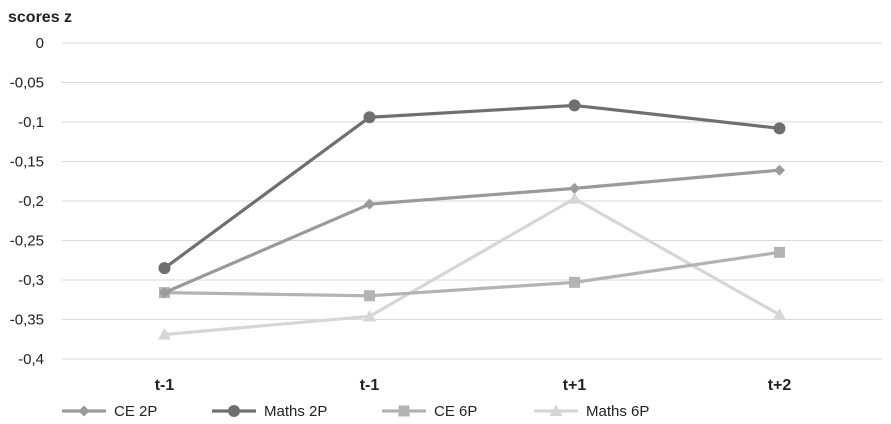  Describe the element at coordinates (355, 411) in the screenshot. I see `legend: CE 2P Maths 2P CE 6P Maths 6P` at that location.